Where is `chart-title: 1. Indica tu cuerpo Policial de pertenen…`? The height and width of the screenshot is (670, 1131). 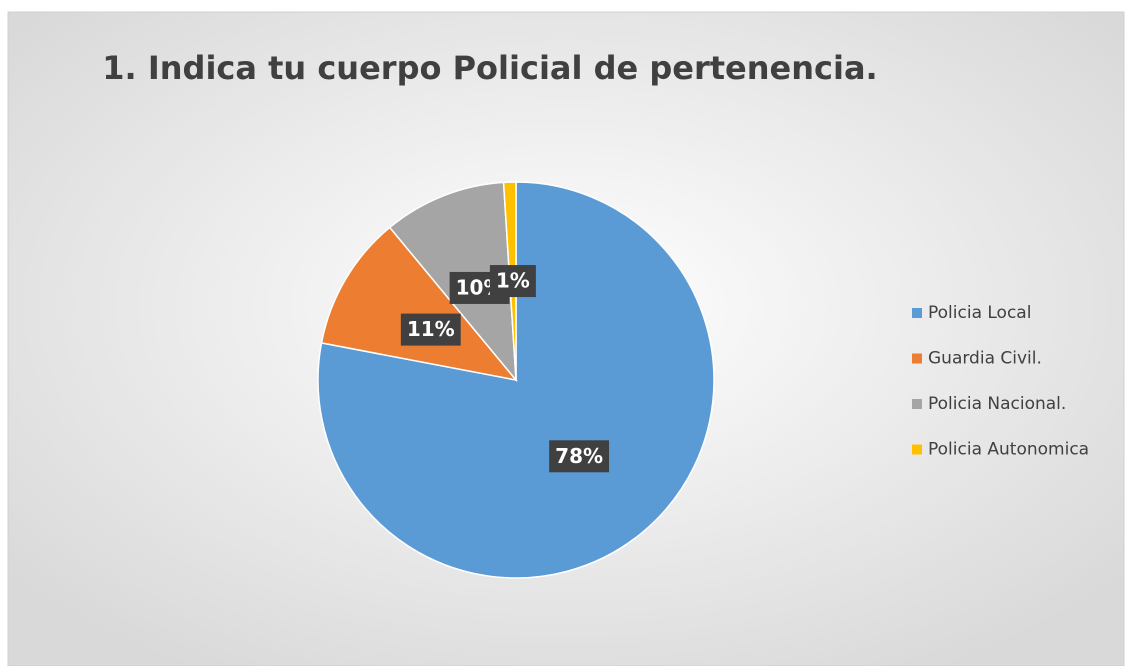 chart-title: 1. Indica tu cuerpo Policial de pertenen… is located at coordinates (489, 68).